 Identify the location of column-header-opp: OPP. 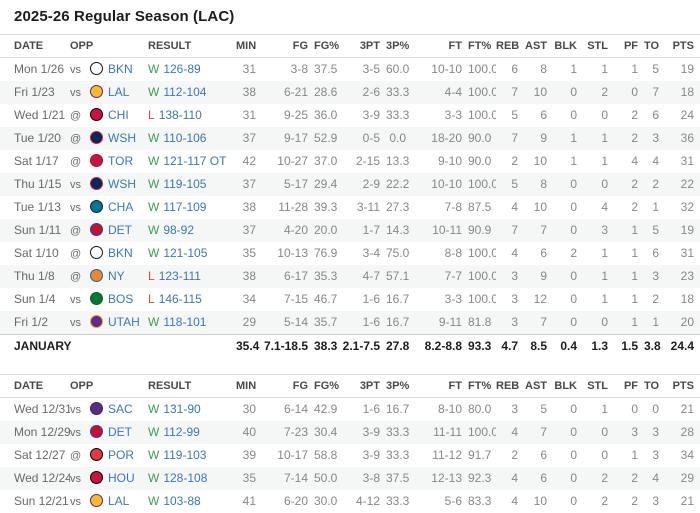
(109, 46).